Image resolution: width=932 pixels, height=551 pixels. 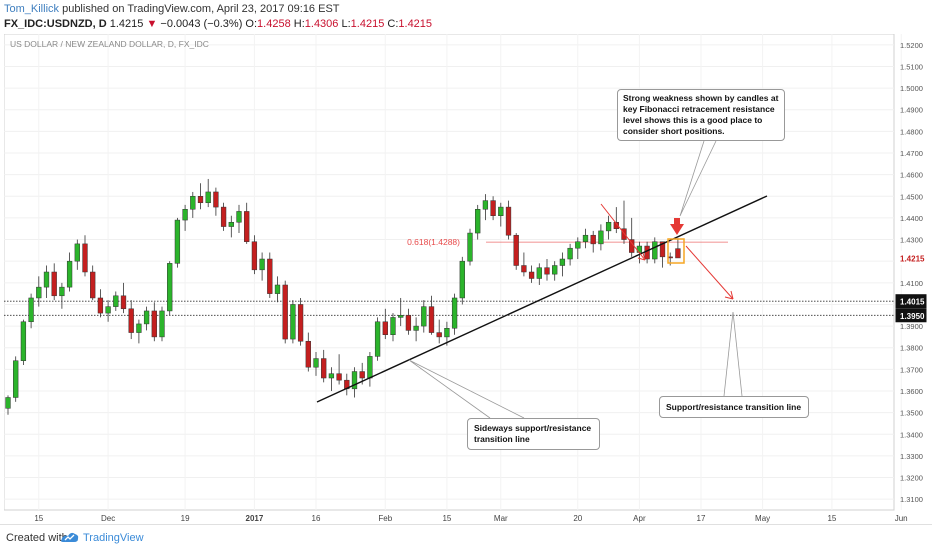 I want to click on author-link: Tom_Killick, so click(x=32, y=9).